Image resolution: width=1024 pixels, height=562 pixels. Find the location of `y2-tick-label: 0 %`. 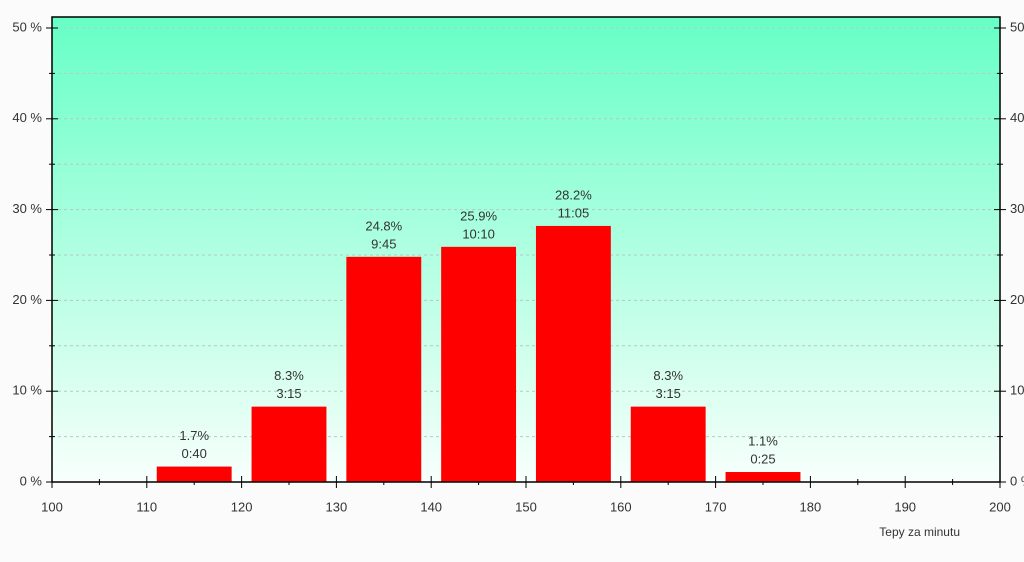

y2-tick-label: 0 % is located at coordinates (1017, 480).